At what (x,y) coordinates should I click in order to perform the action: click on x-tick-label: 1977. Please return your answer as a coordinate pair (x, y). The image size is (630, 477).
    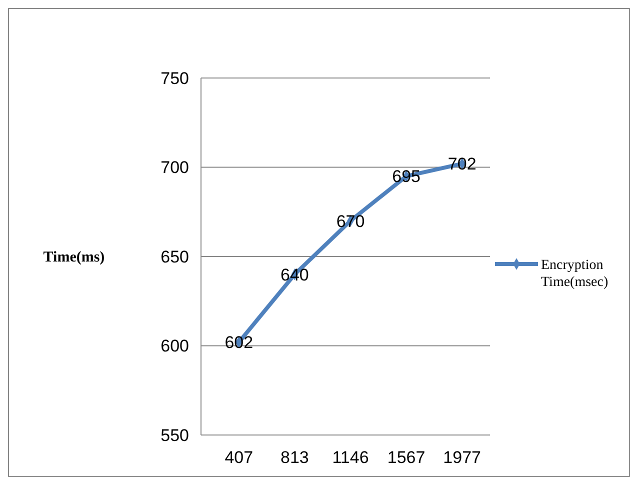
    Looking at the image, I should click on (462, 457).